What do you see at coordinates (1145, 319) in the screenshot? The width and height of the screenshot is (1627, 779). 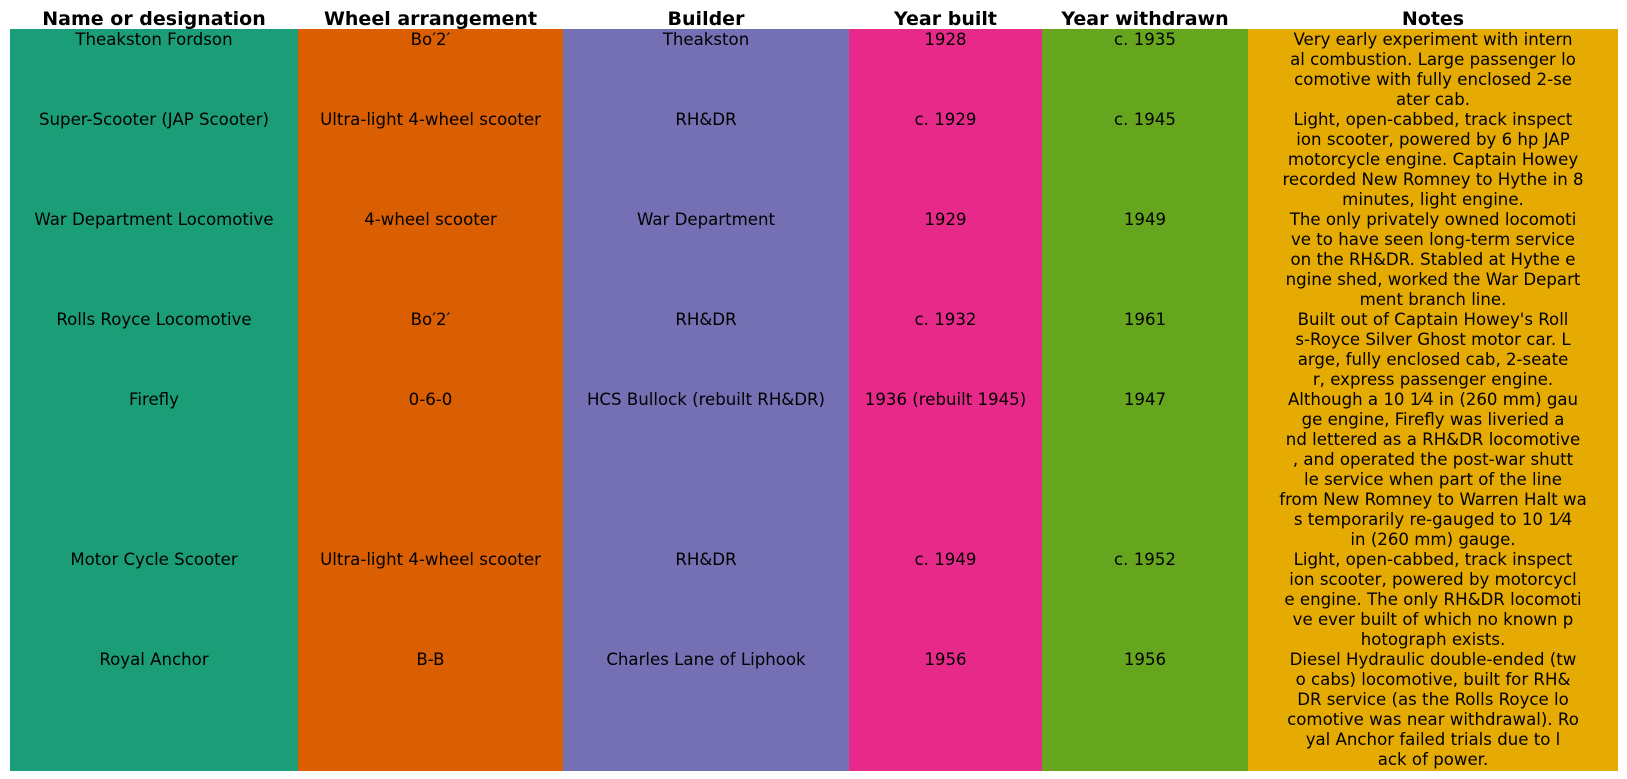 I see `cell-withdrawn: 1961` at bounding box center [1145, 319].